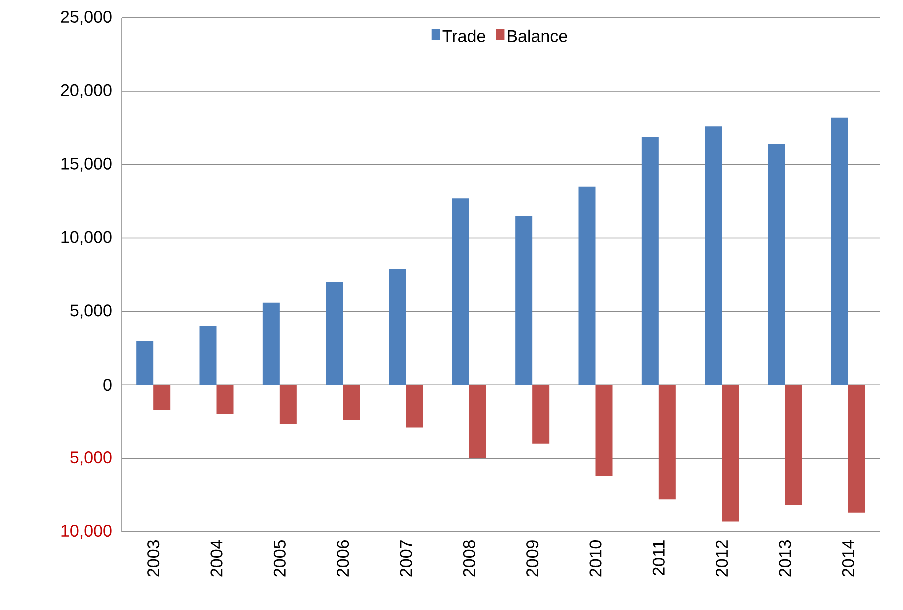 This screenshot has width=903, height=610. What do you see at coordinates (108, 385) in the screenshot?
I see `y-tick-label: 0` at bounding box center [108, 385].